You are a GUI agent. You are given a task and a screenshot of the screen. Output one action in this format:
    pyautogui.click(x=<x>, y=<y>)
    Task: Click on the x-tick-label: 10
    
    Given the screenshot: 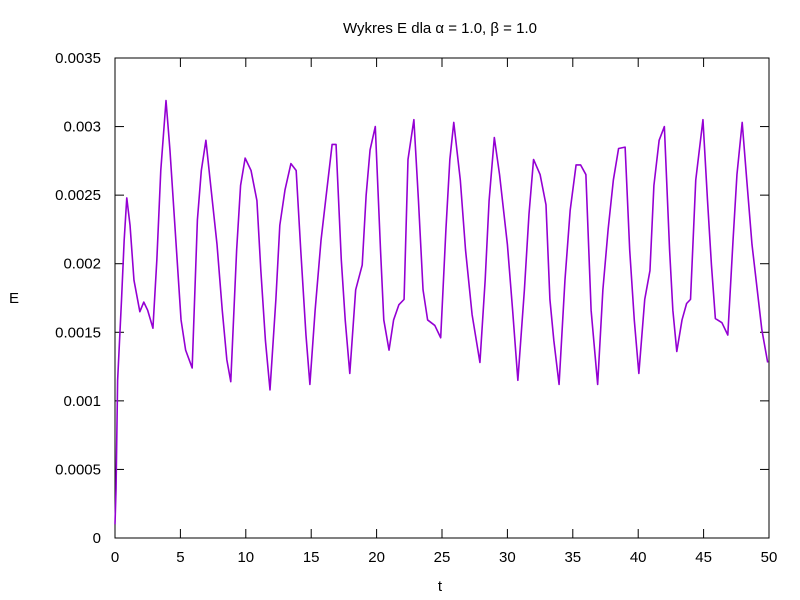 What is the action you would take?
    pyautogui.click(x=245, y=557)
    